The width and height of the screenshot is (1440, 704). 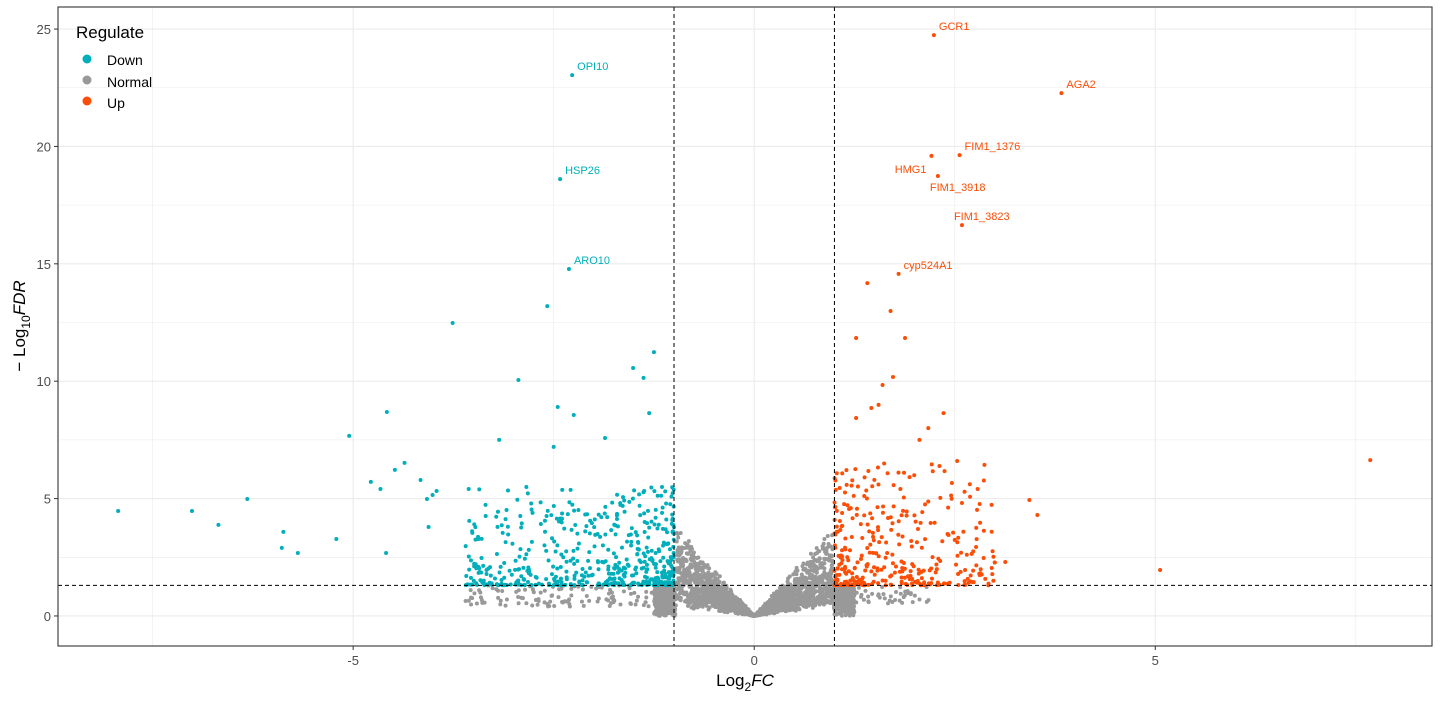 What do you see at coordinates (993, 147) in the screenshot?
I see `gene-label: FIM1_1376` at bounding box center [993, 147].